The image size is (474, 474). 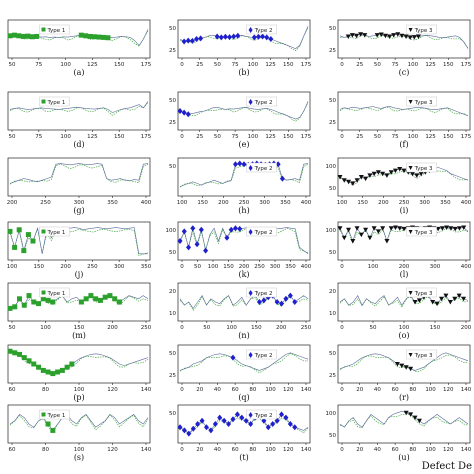 I want to click on y-tick-label: 20, so click(x=172, y=292).